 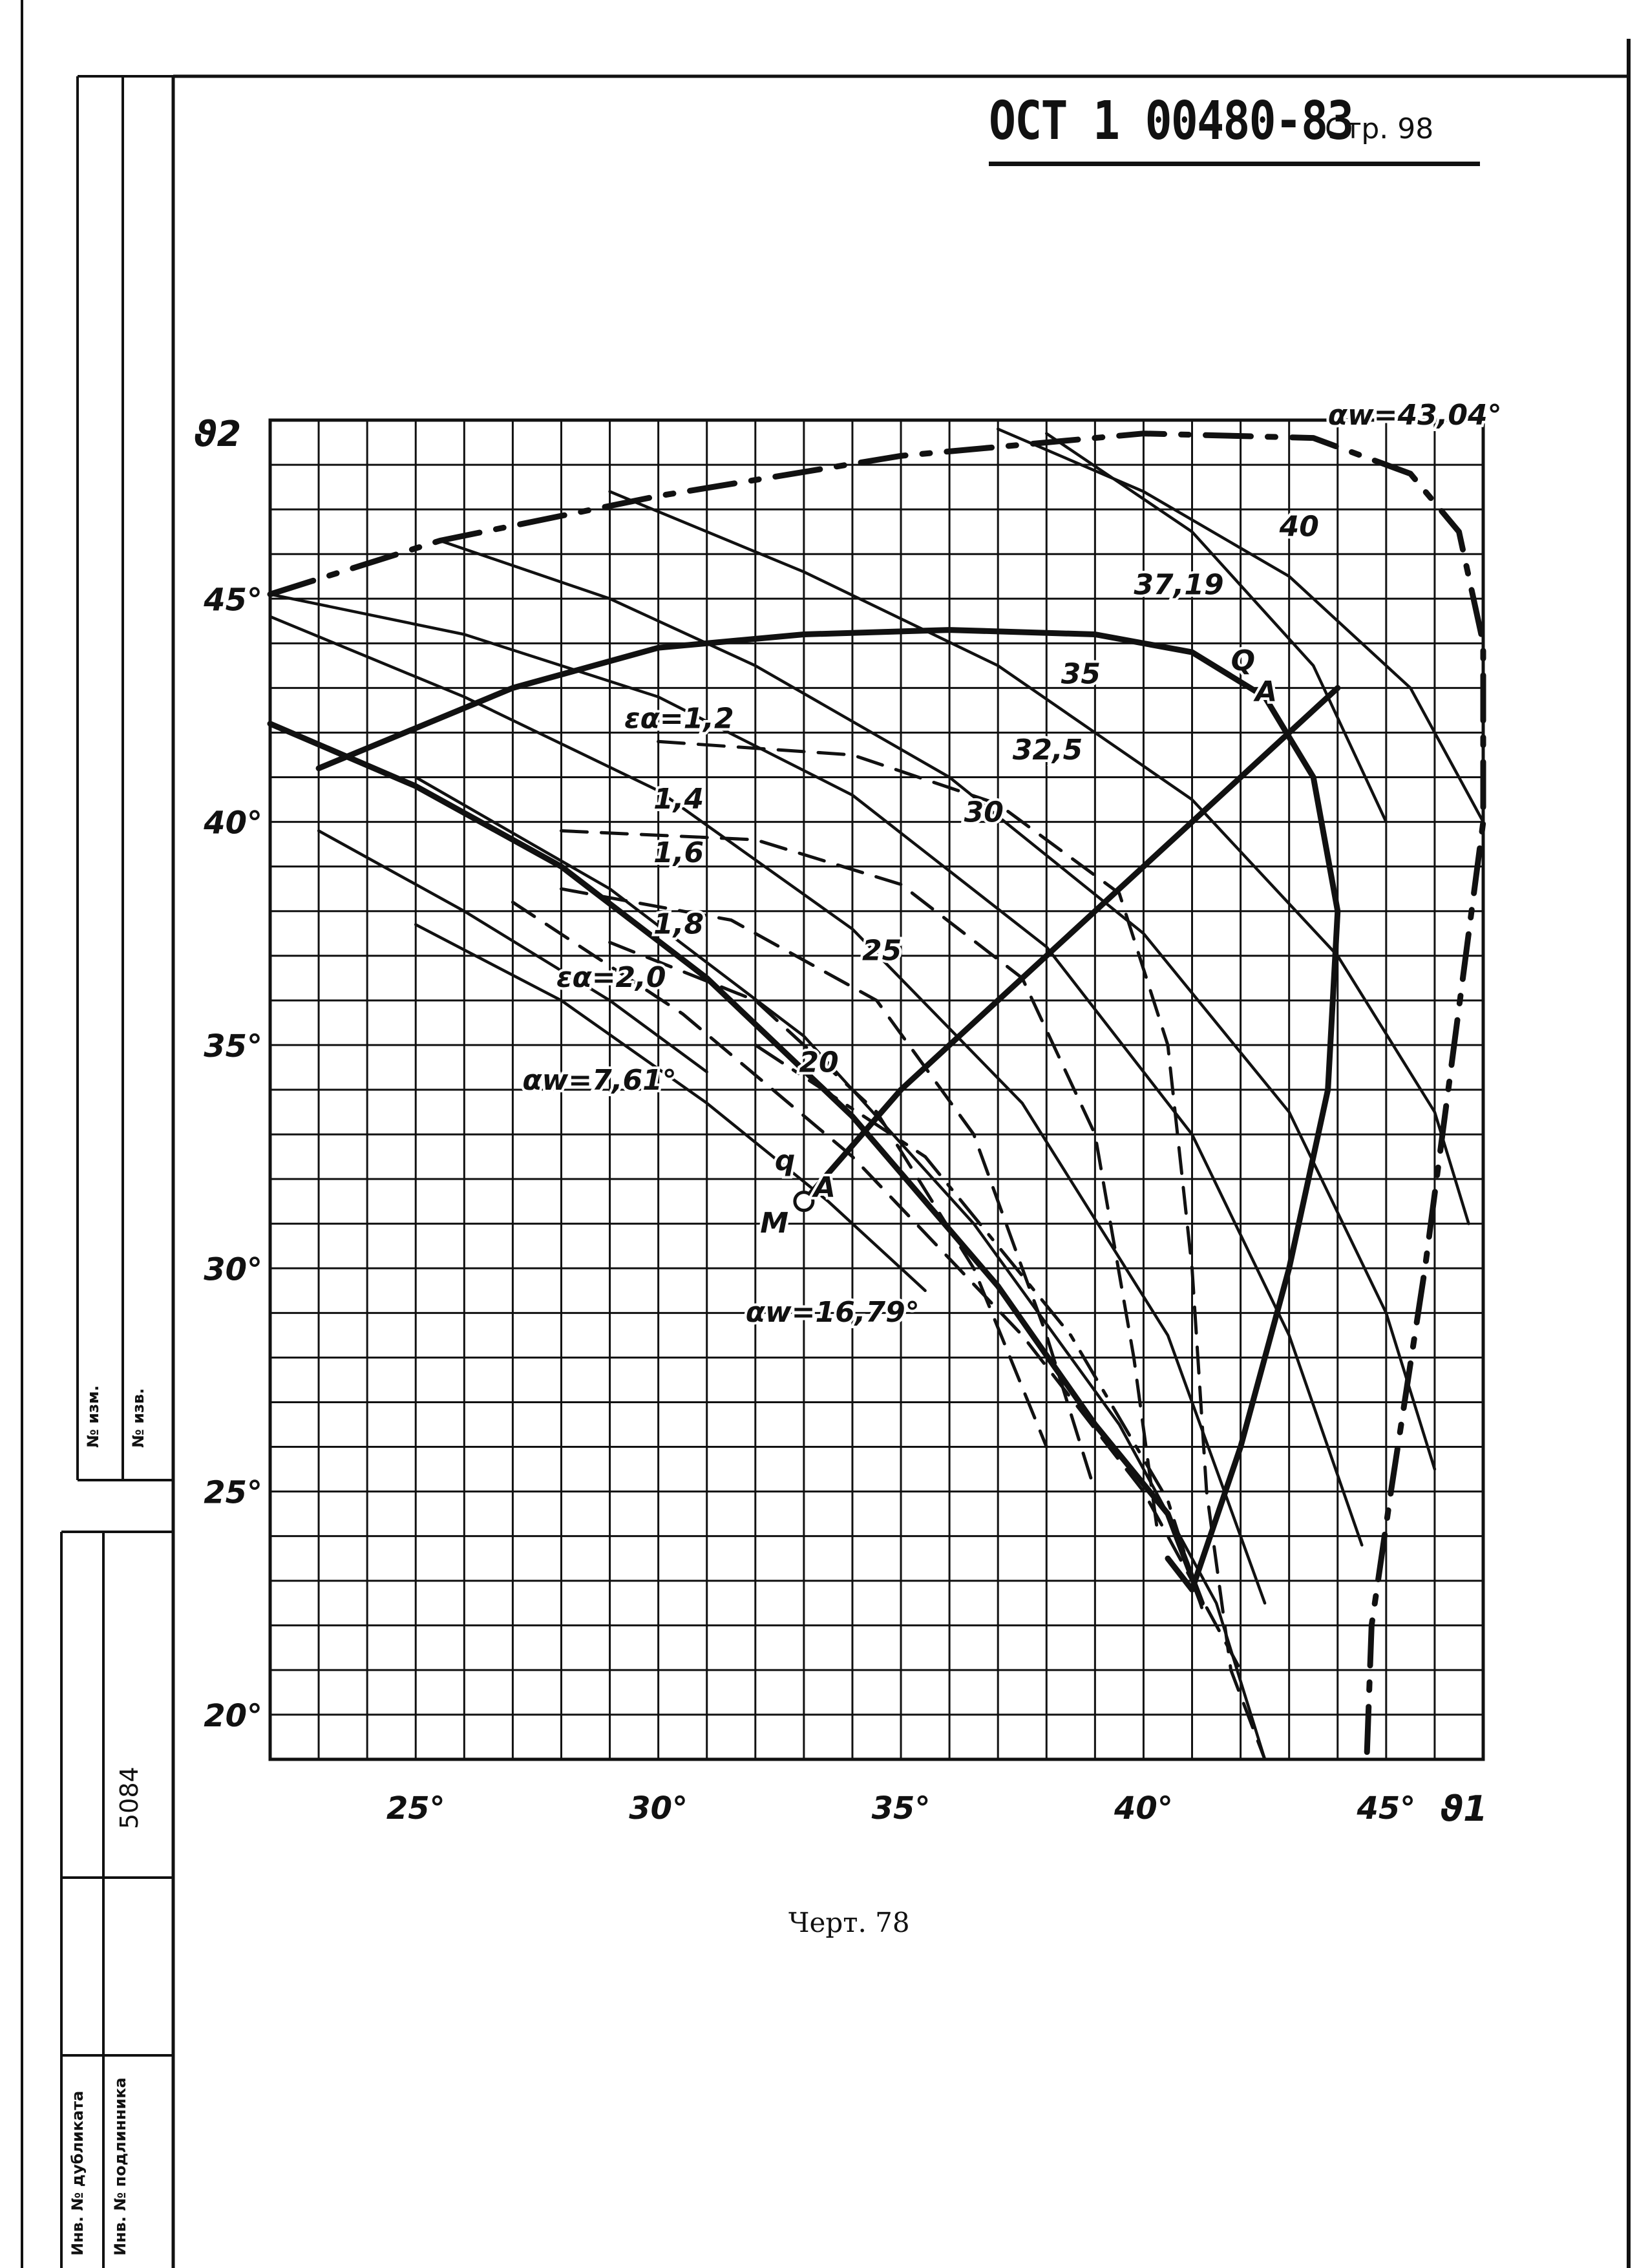 I want to click on marker-point, so click(x=804, y=1202).